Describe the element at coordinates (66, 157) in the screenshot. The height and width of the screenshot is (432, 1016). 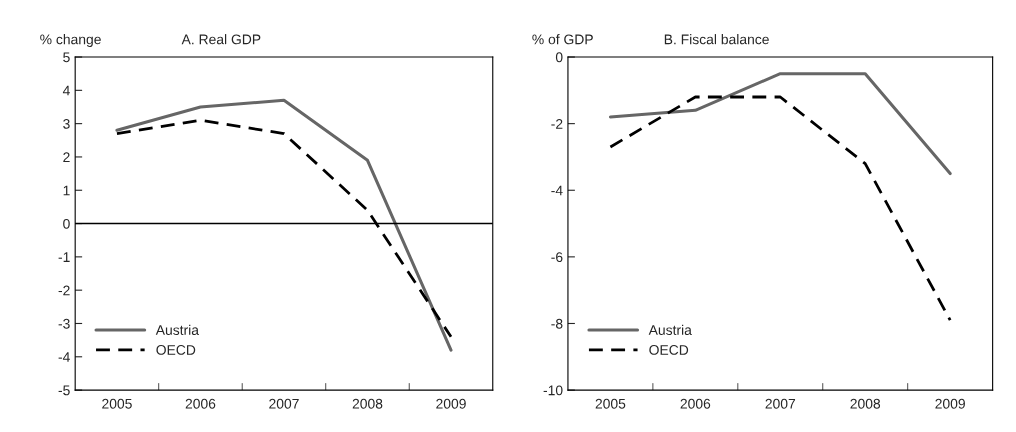
I see `y-tick-label: 2` at that location.